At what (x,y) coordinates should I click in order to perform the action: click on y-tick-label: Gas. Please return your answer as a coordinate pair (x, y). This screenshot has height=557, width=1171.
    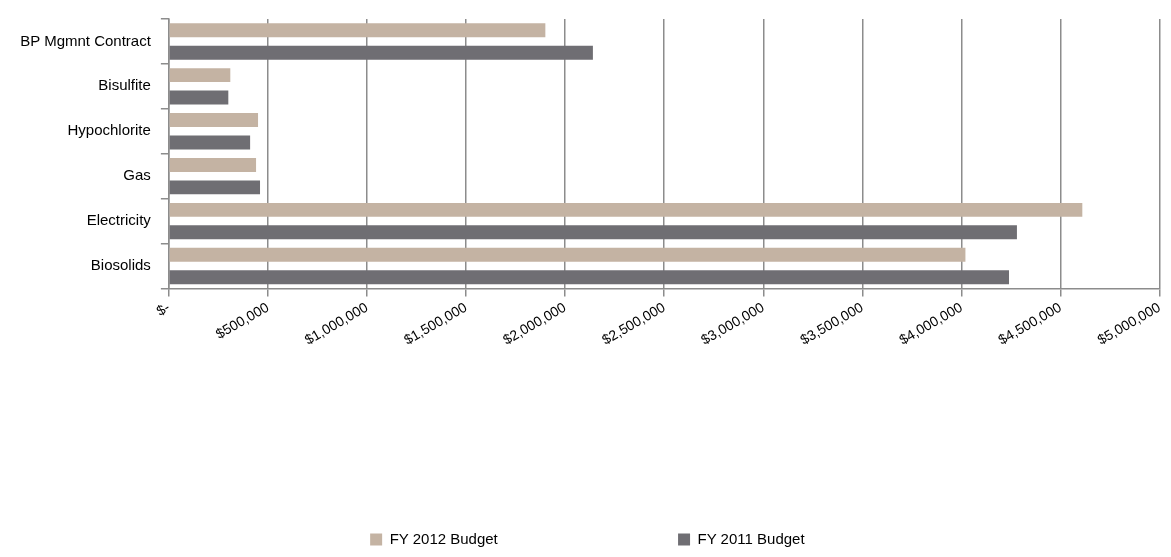
    Looking at the image, I should click on (137, 175).